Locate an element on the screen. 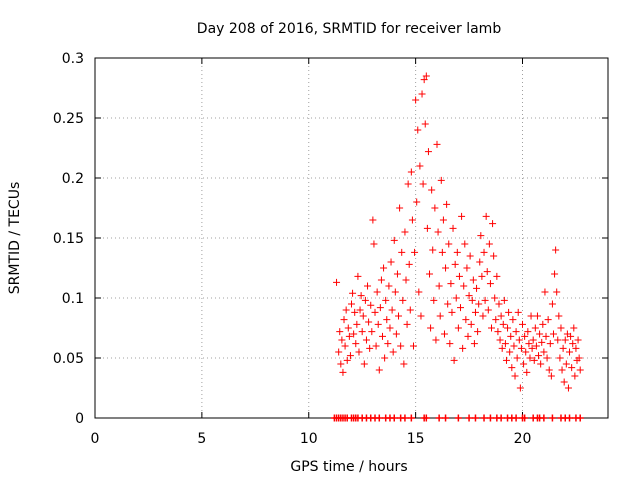 The height and width of the screenshot is (480, 640). y-tick-label: 0.2 is located at coordinates (73, 179).